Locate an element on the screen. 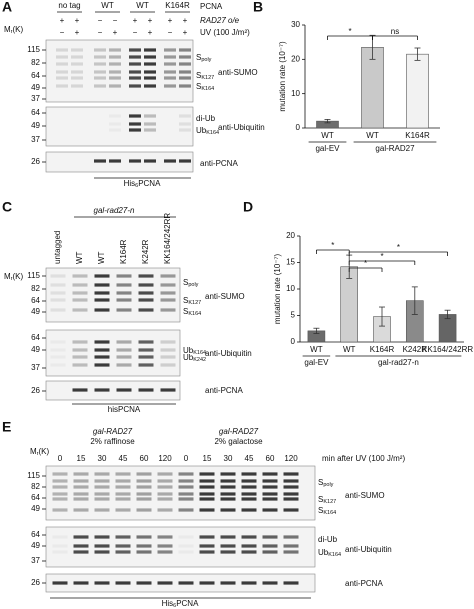 Image resolution: width=474 pixels, height=609 pixels. label-main: M is located at coordinates (33, 451).